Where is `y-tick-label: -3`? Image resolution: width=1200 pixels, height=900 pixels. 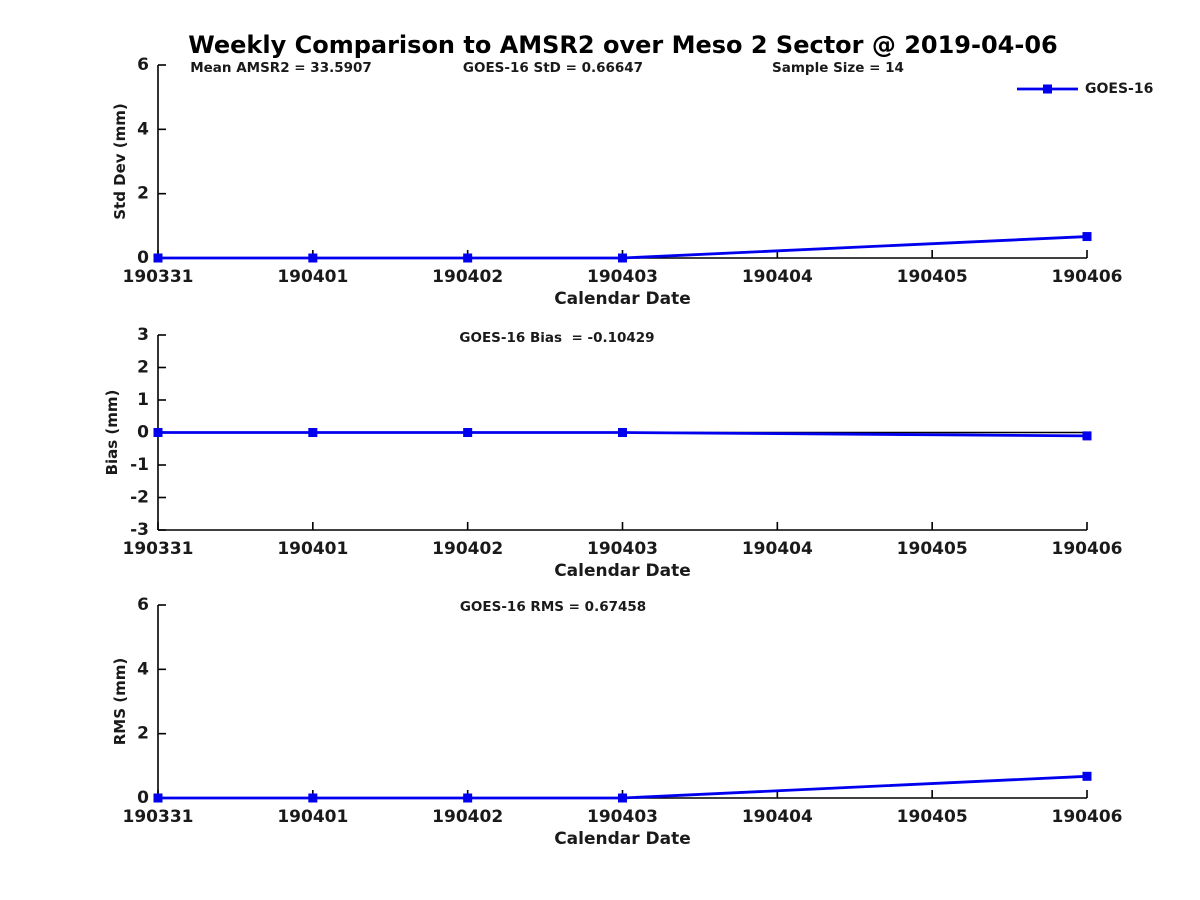 y-tick-label: -3 is located at coordinates (139, 530).